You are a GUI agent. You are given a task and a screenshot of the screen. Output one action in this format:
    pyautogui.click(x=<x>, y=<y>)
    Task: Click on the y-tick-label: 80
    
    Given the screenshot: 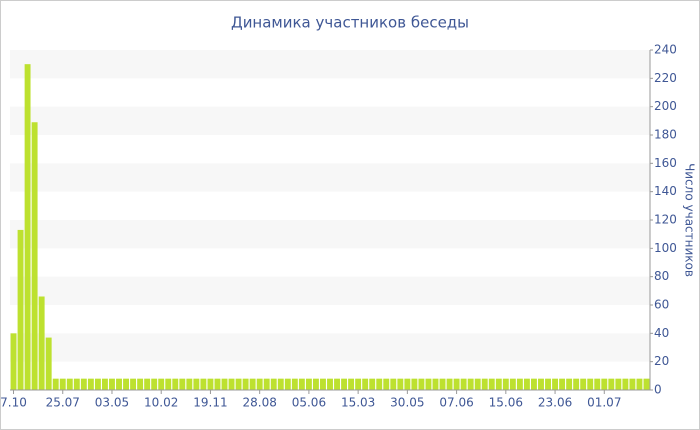 What is the action you would take?
    pyautogui.click(x=661, y=276)
    